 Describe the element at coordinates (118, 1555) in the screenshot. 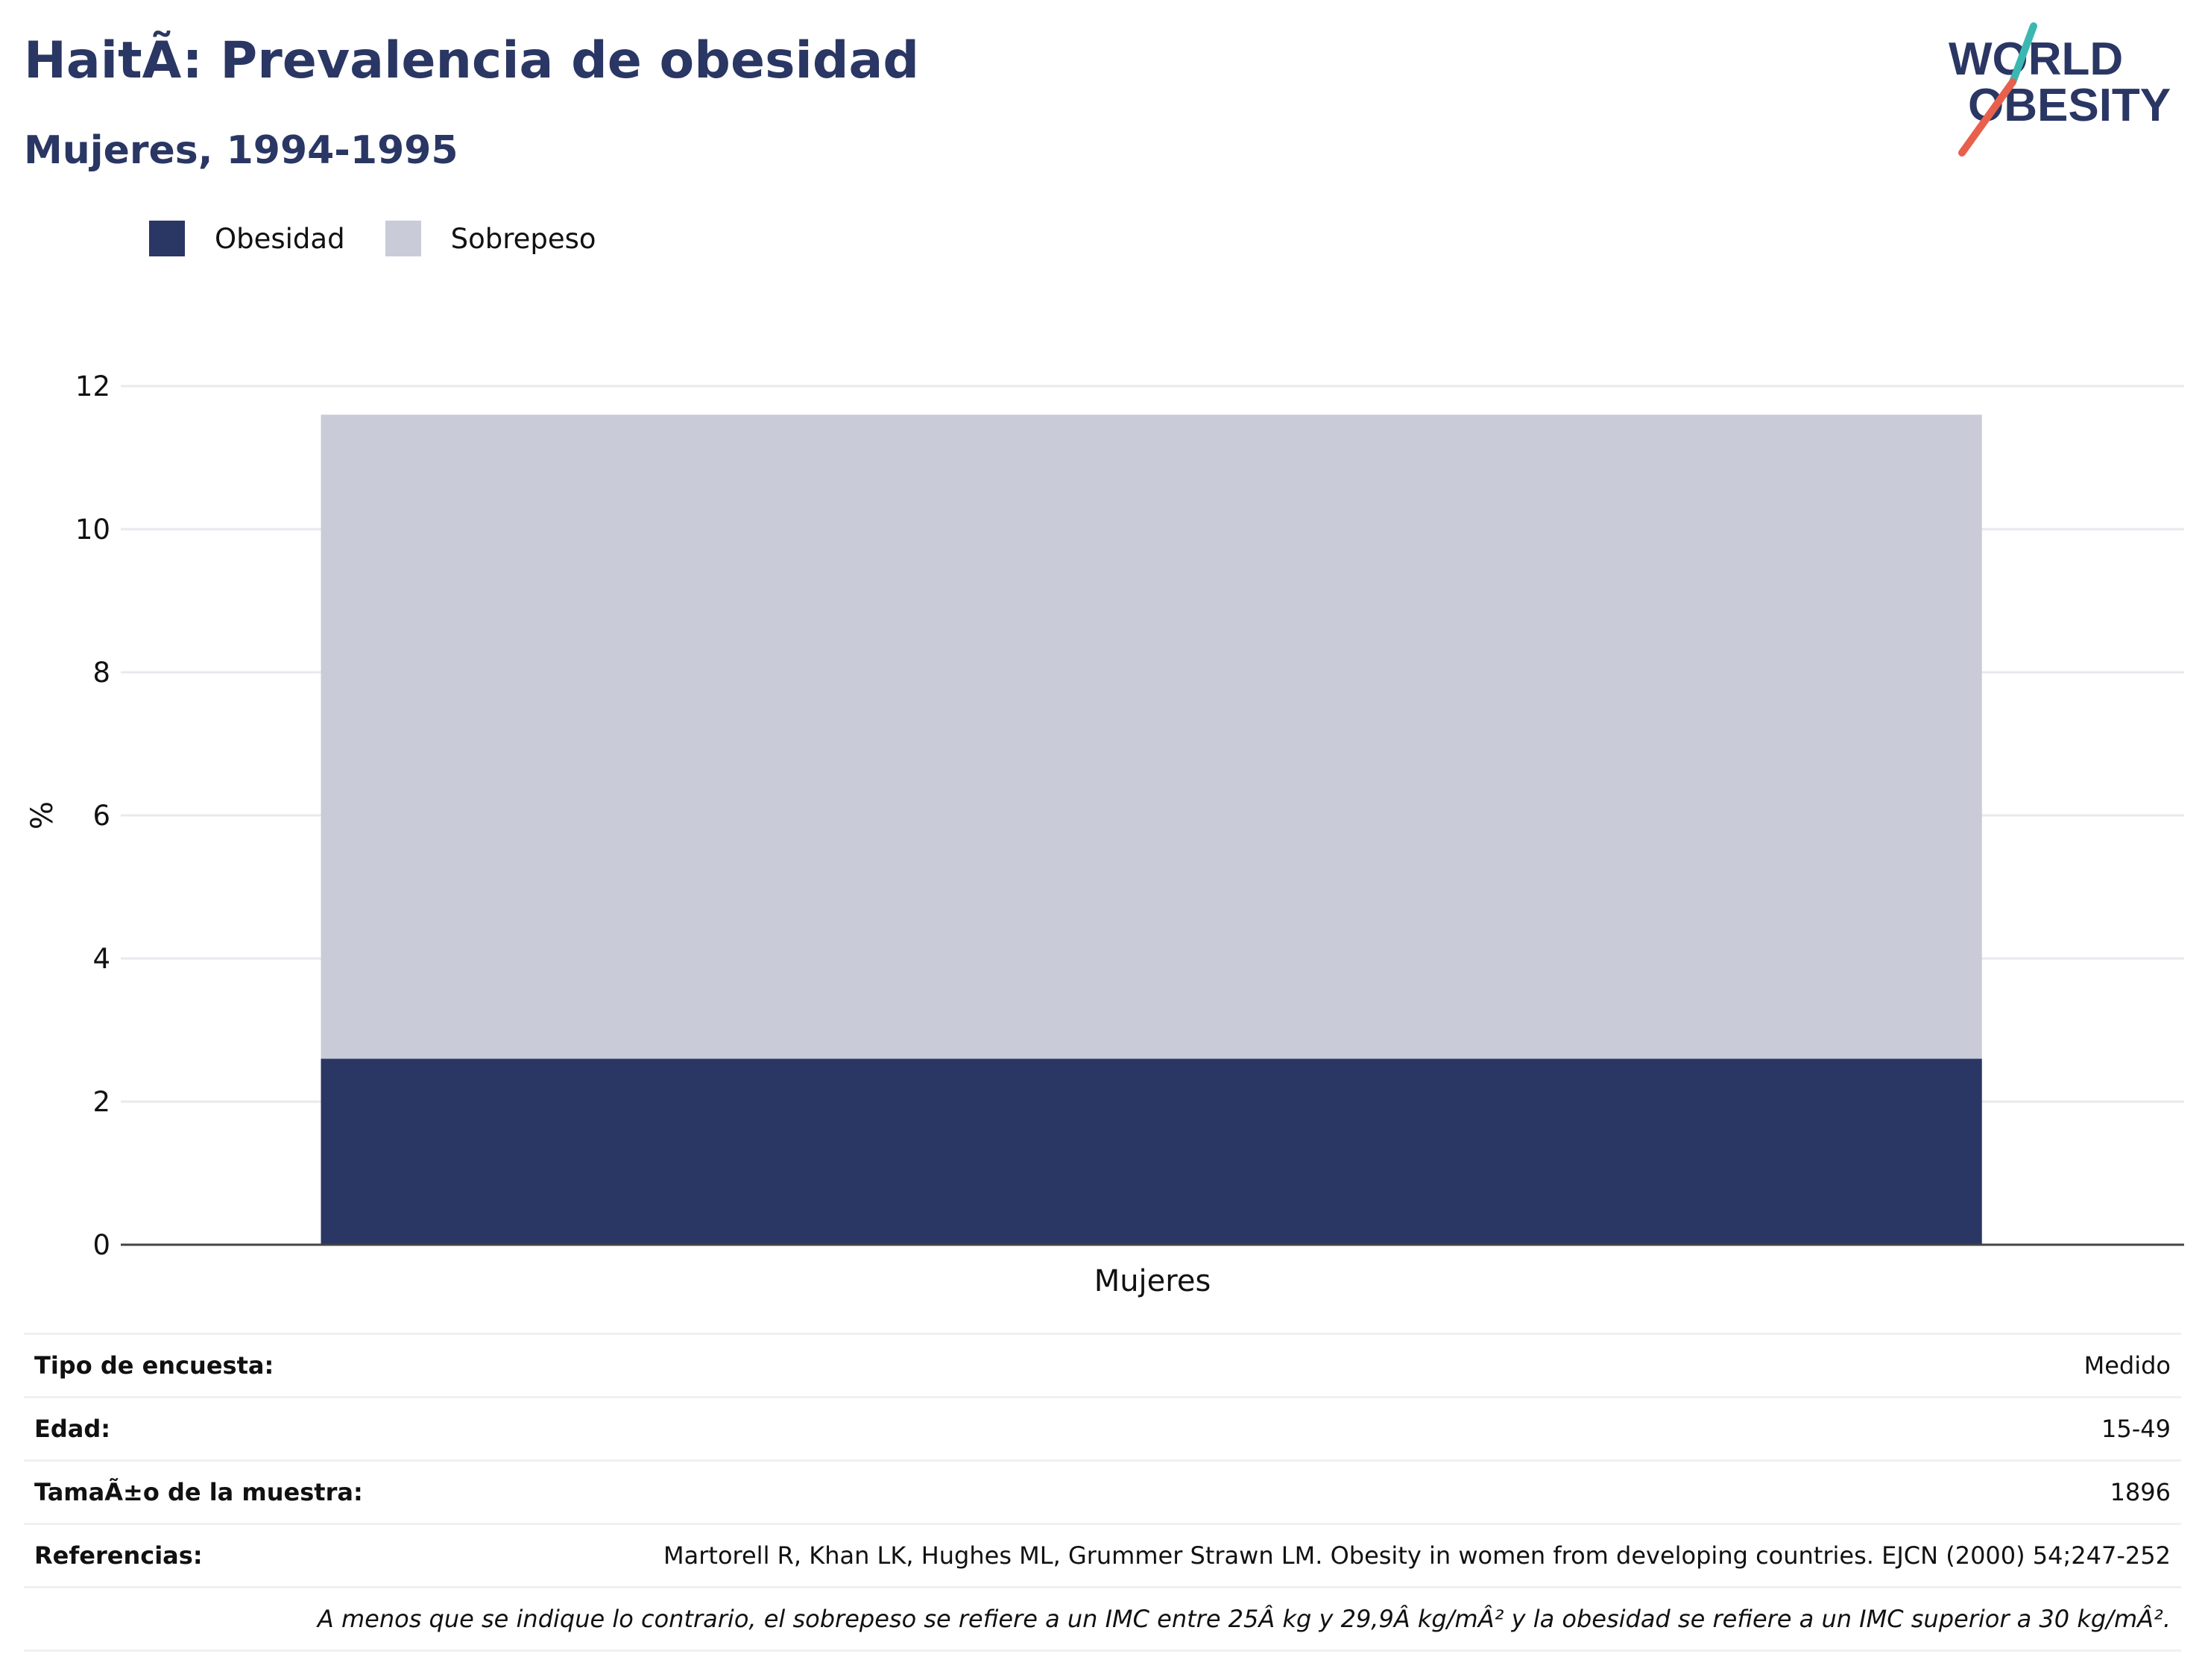

I see `info-key: Referencias:` at that location.